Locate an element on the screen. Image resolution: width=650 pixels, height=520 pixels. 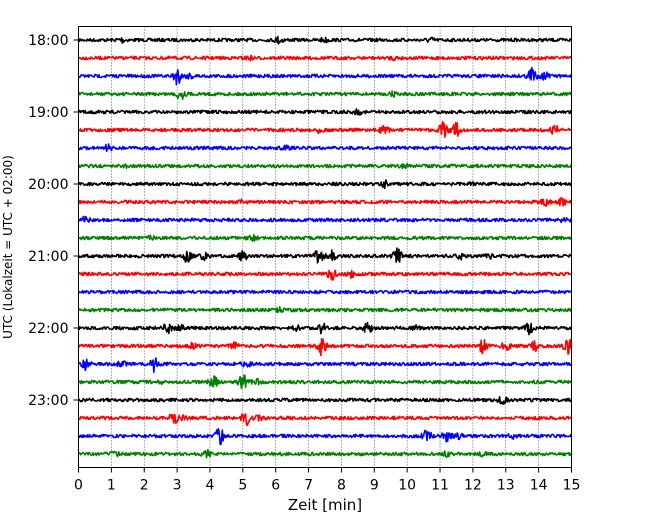
y-tick-label: 21:00 is located at coordinates (48, 257).